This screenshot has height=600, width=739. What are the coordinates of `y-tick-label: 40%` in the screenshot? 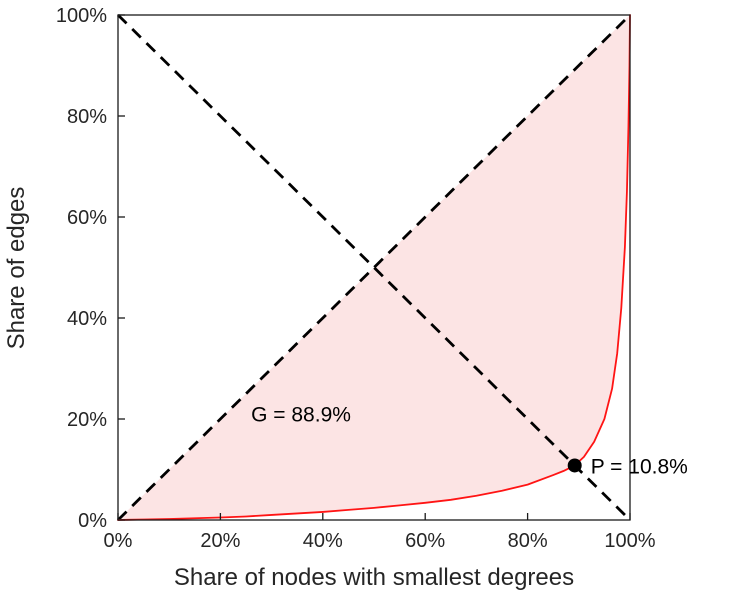 It's located at (87, 319).